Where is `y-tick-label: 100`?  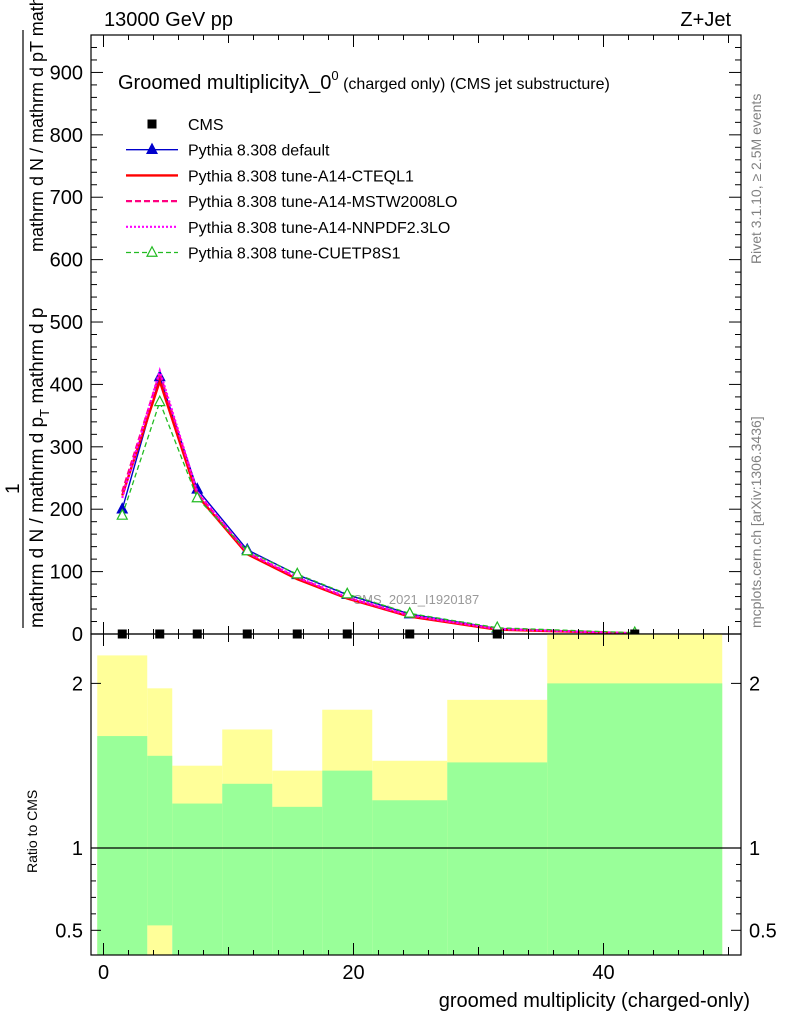
y-tick-label: 100 is located at coordinates (66, 573).